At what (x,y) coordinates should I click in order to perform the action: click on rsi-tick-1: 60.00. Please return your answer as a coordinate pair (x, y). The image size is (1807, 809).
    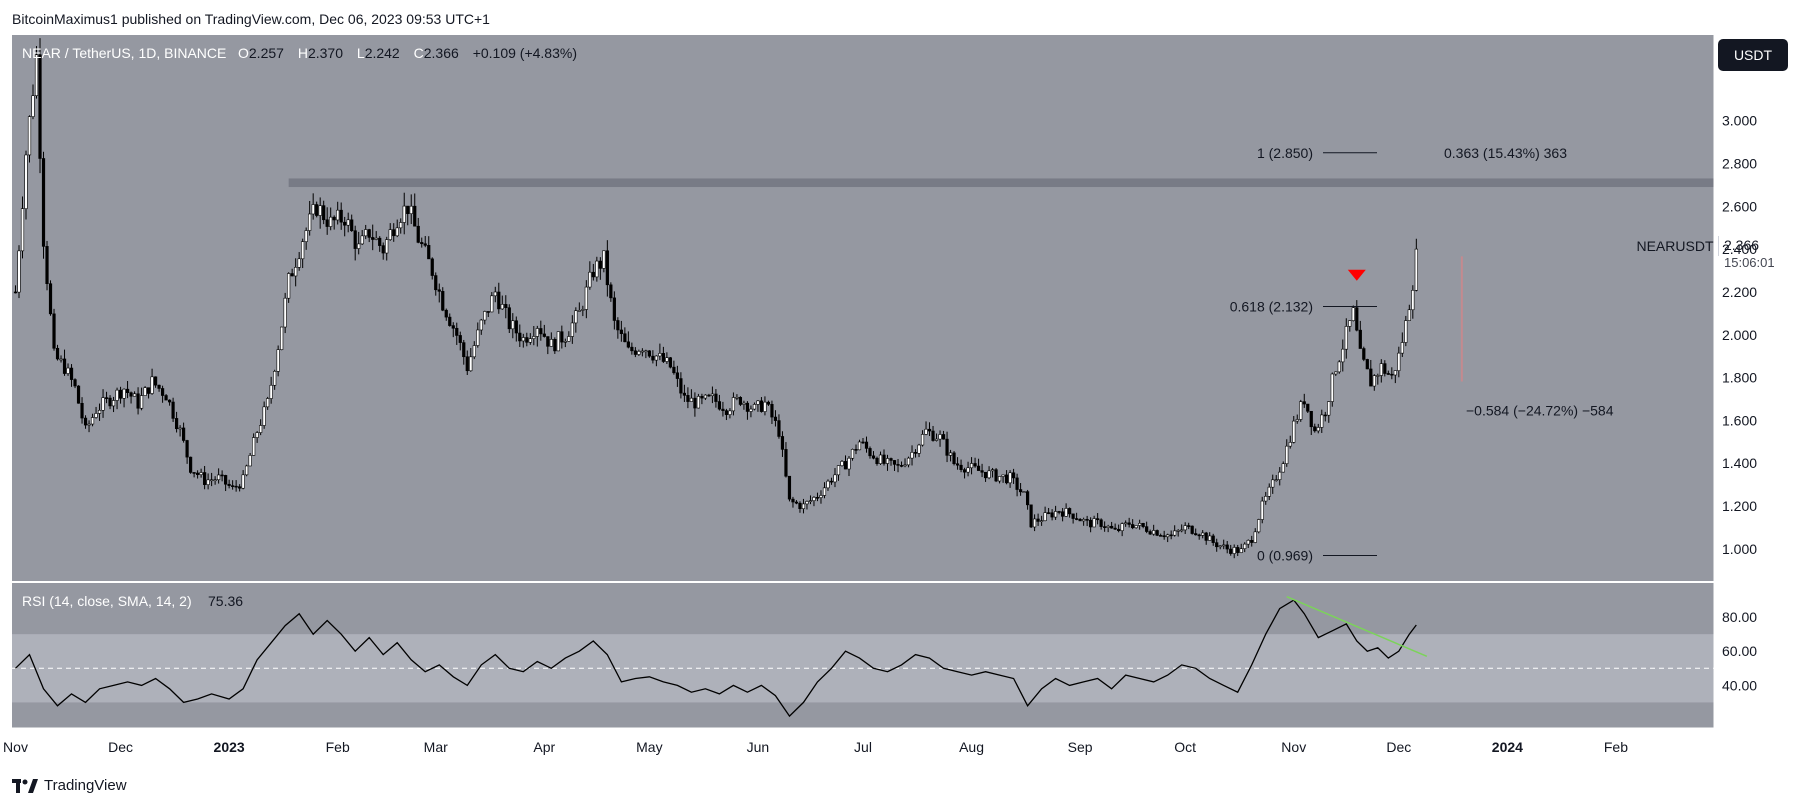
    Looking at the image, I should click on (1739, 651).